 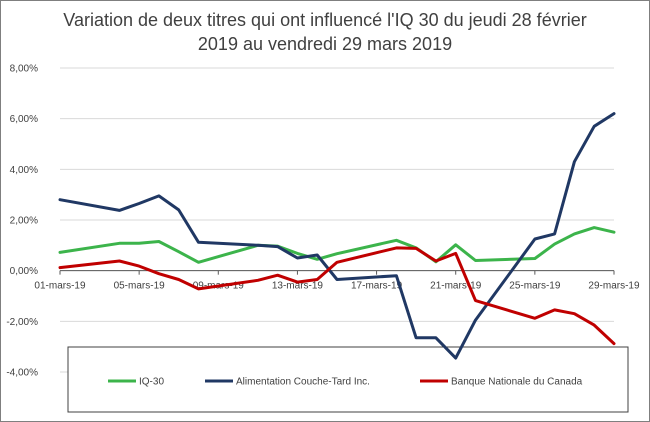 I want to click on legend-label: IQ-30, so click(x=151, y=382).